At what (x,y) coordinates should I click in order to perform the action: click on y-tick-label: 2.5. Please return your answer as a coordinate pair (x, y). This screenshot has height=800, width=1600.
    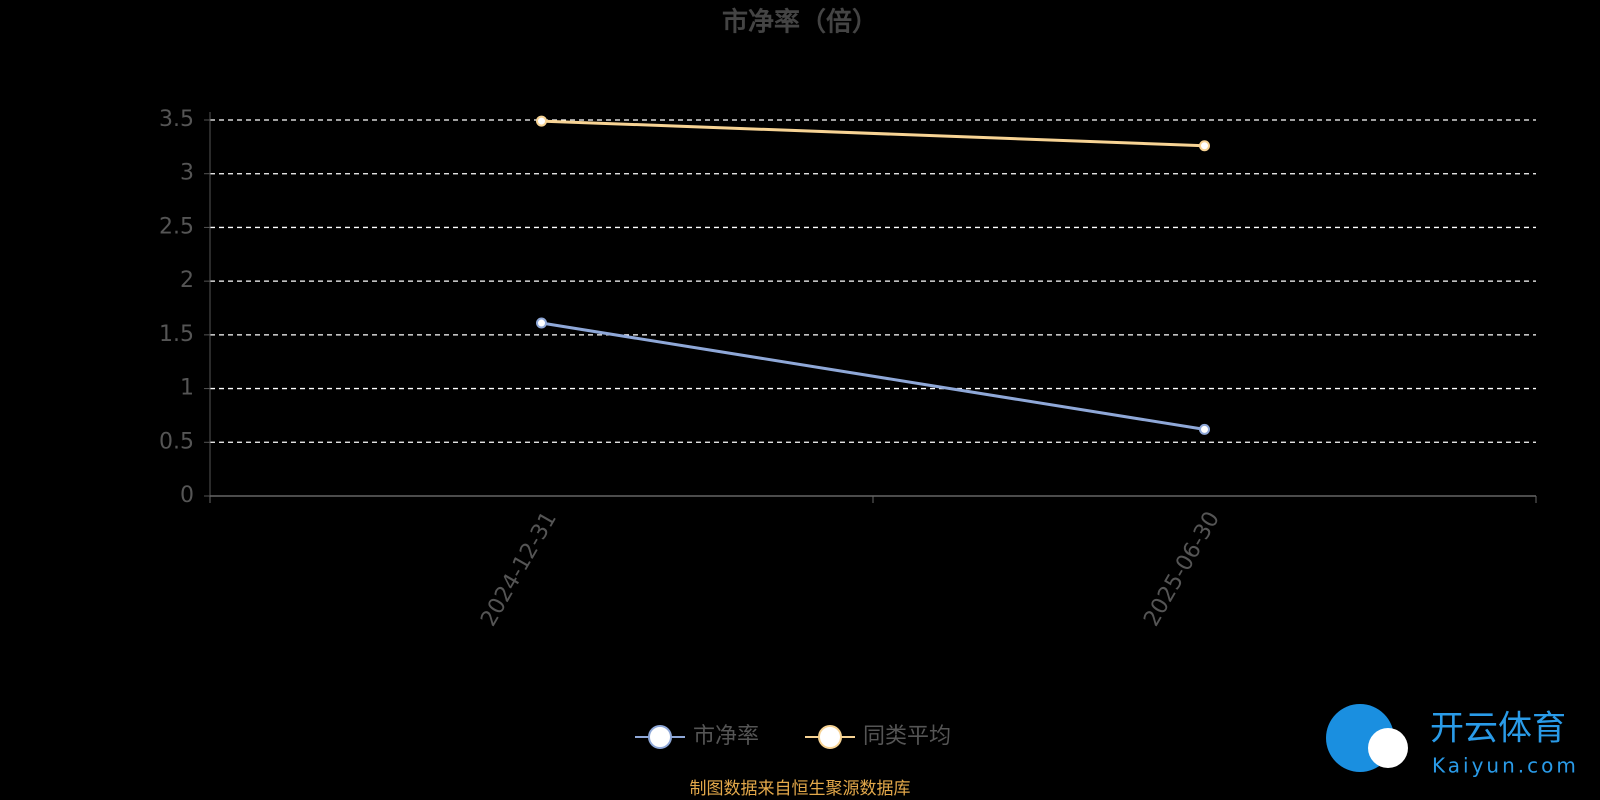
    Looking at the image, I should click on (176, 226).